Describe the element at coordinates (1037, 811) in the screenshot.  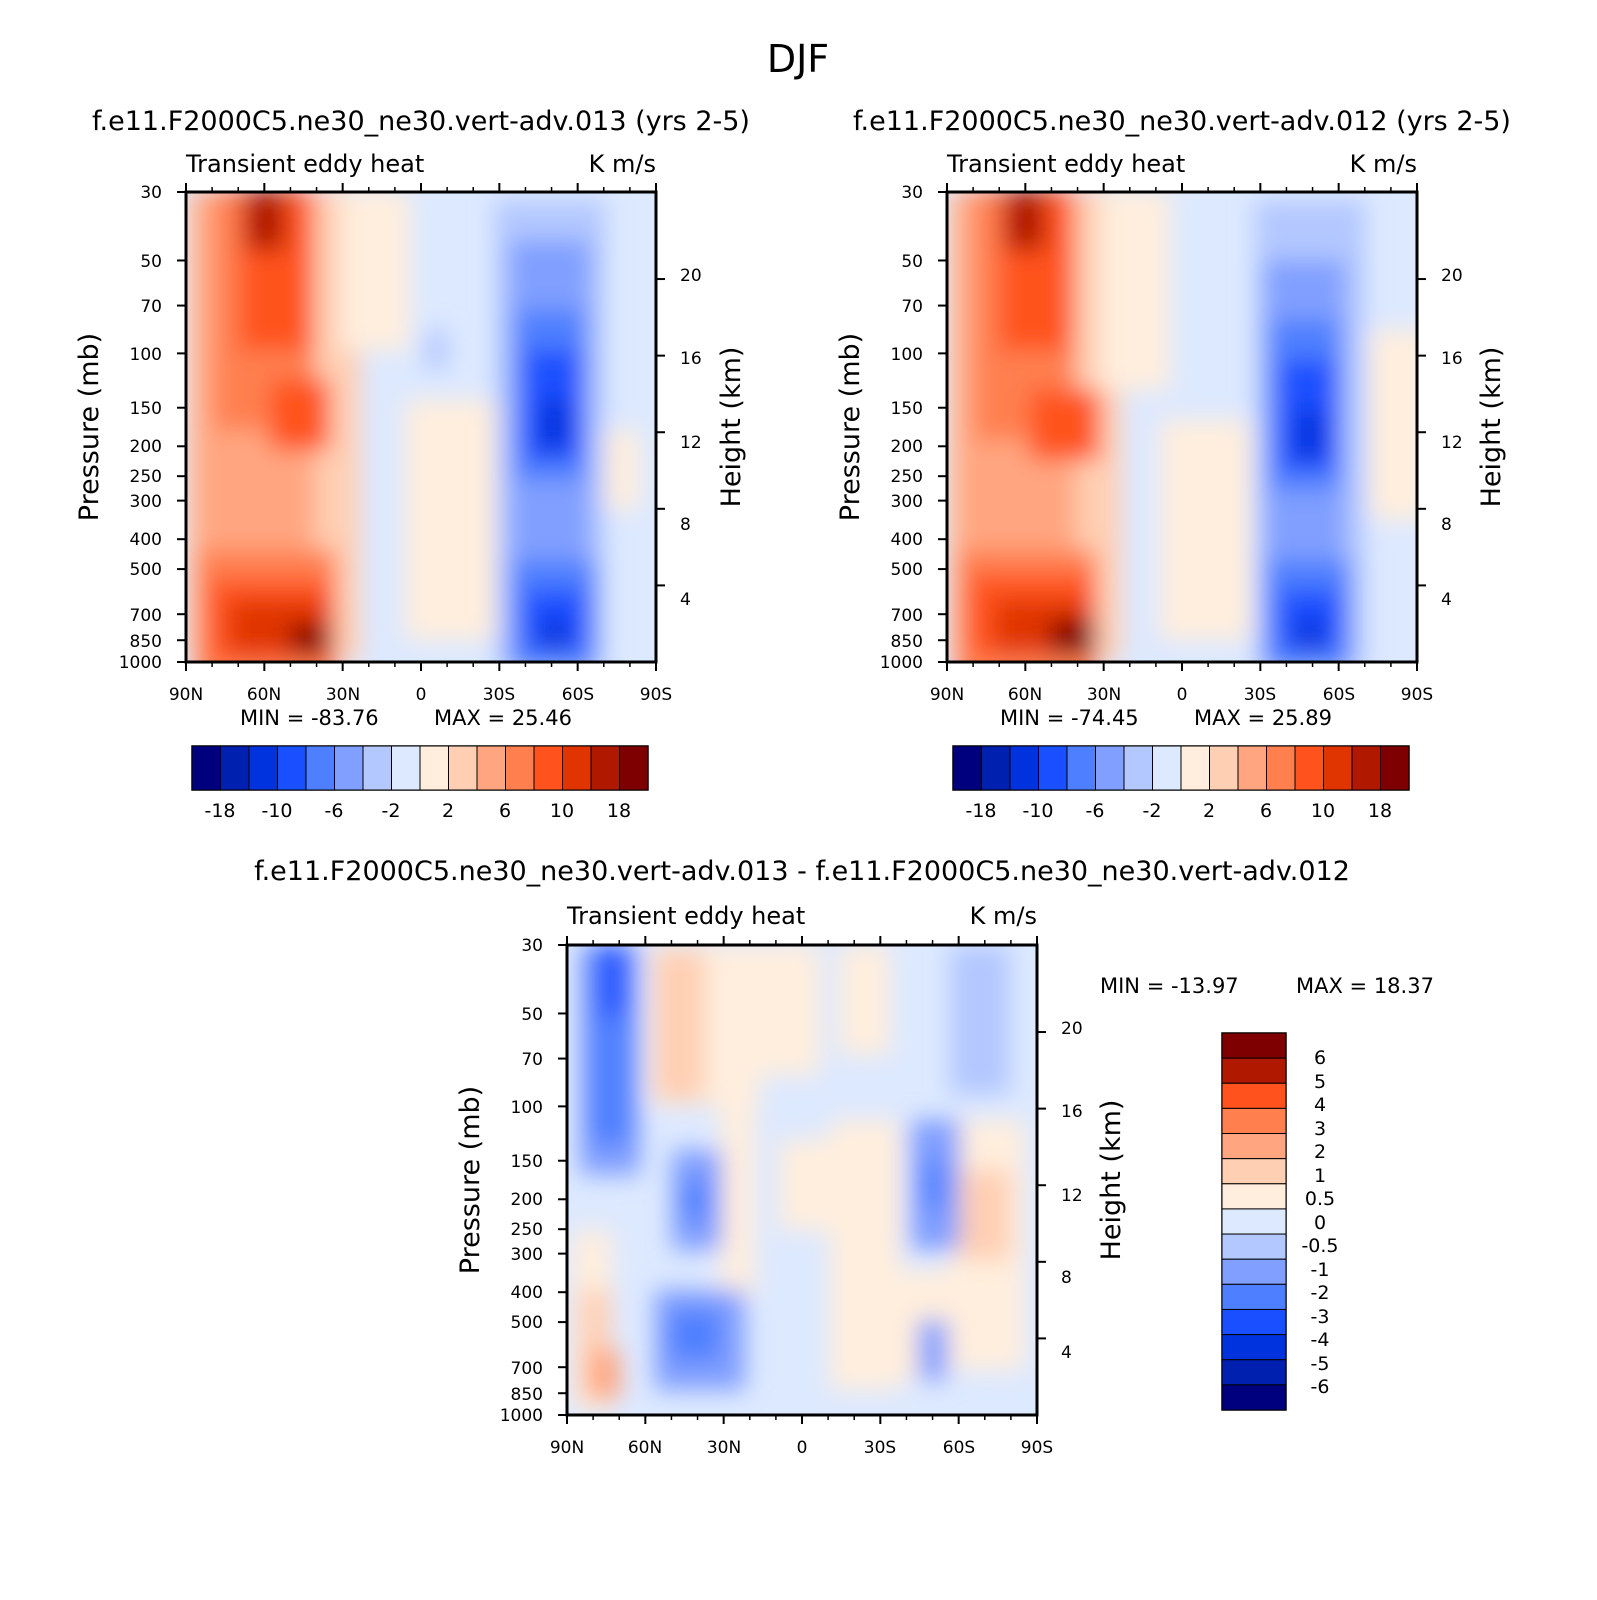
I see `colorbar-label: -10` at that location.